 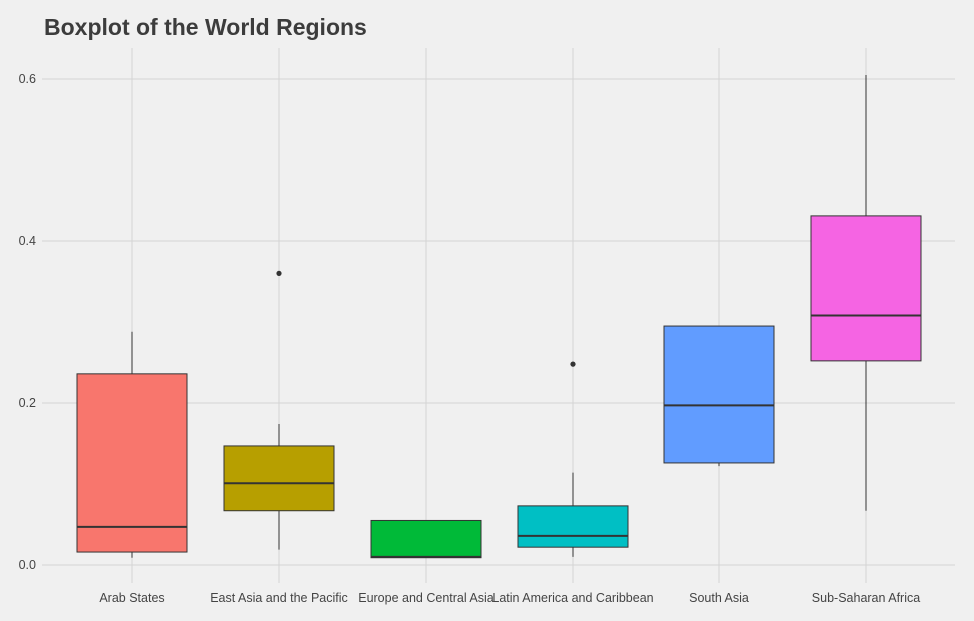 What do you see at coordinates (426, 598) in the screenshot?
I see `x-tick-label: Europe and Central Asia` at bounding box center [426, 598].